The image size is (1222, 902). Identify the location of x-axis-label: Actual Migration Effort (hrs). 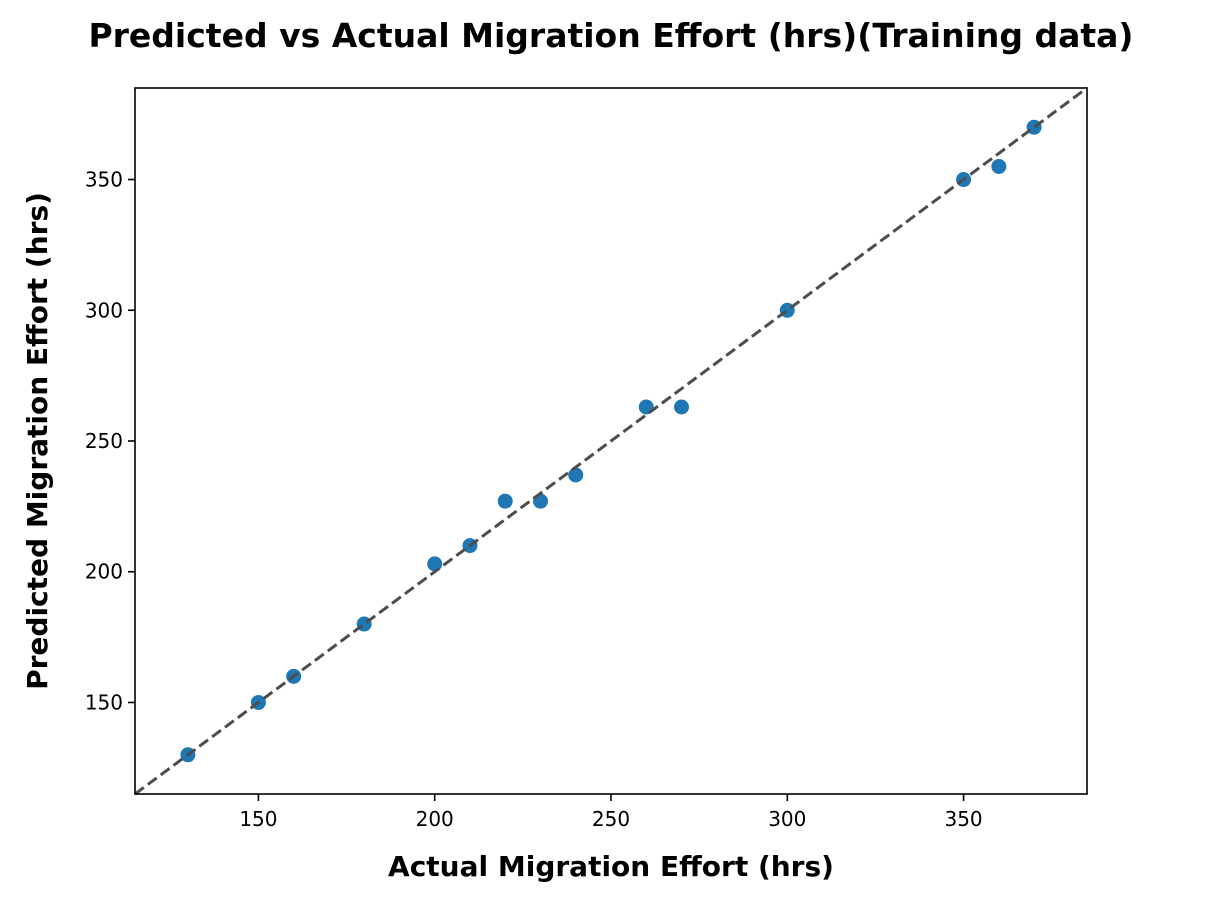
(611, 866).